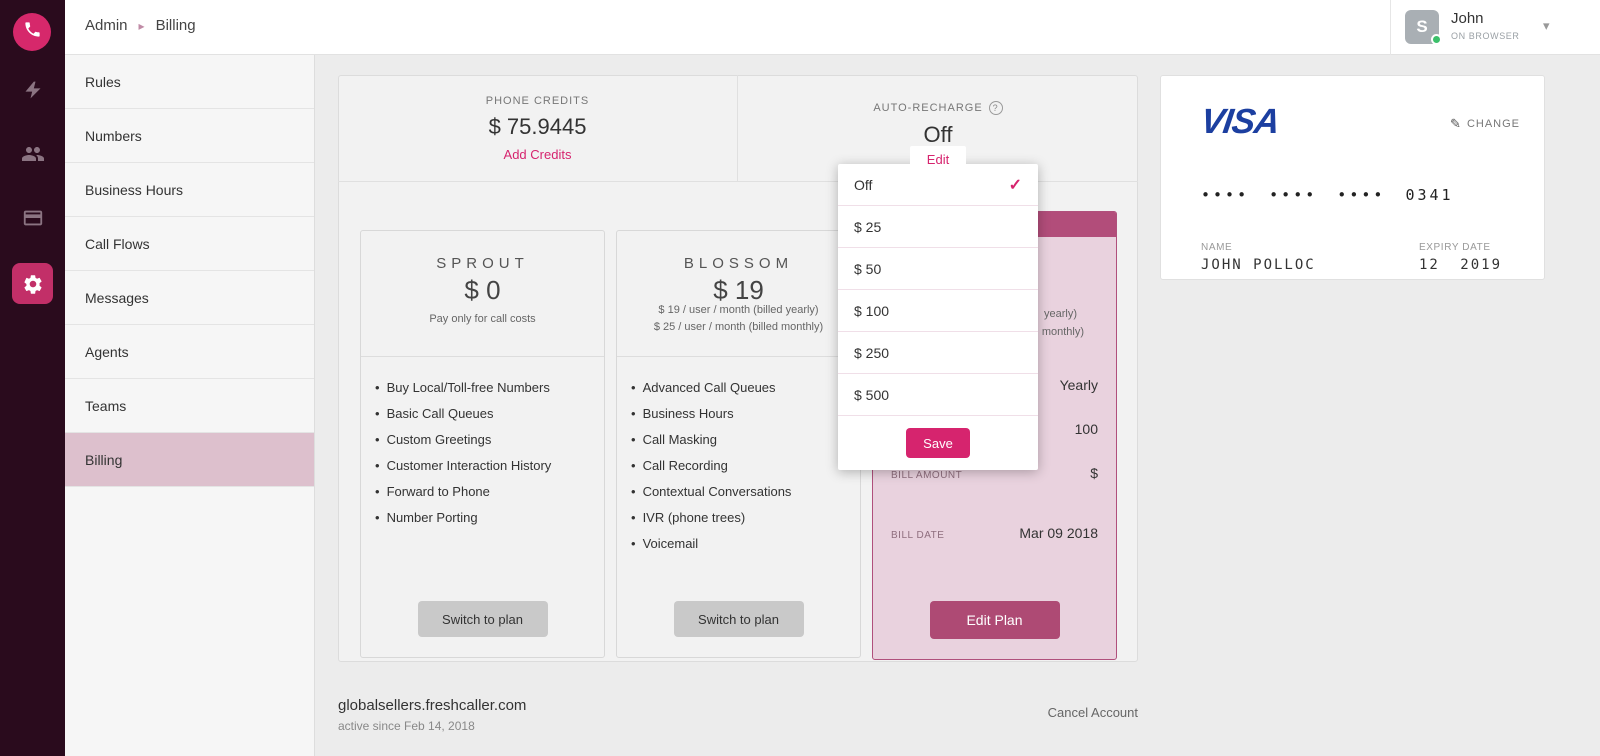  I want to click on plan-feature: Forward to Phone, so click(486, 492).